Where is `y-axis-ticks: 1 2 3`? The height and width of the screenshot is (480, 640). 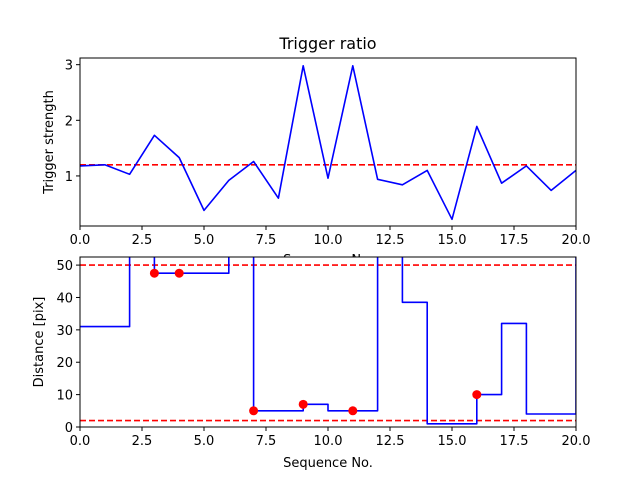
y-axis-ticks: 1 2 3 is located at coordinates (72, 122).